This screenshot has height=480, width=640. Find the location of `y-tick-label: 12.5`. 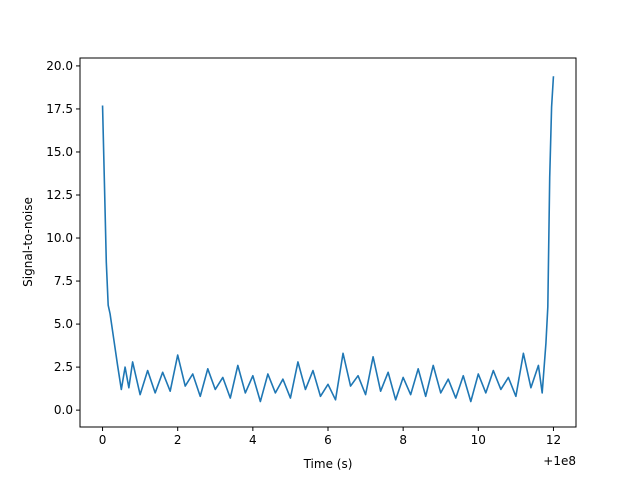

y-tick-label: 12.5 is located at coordinates (59, 195).